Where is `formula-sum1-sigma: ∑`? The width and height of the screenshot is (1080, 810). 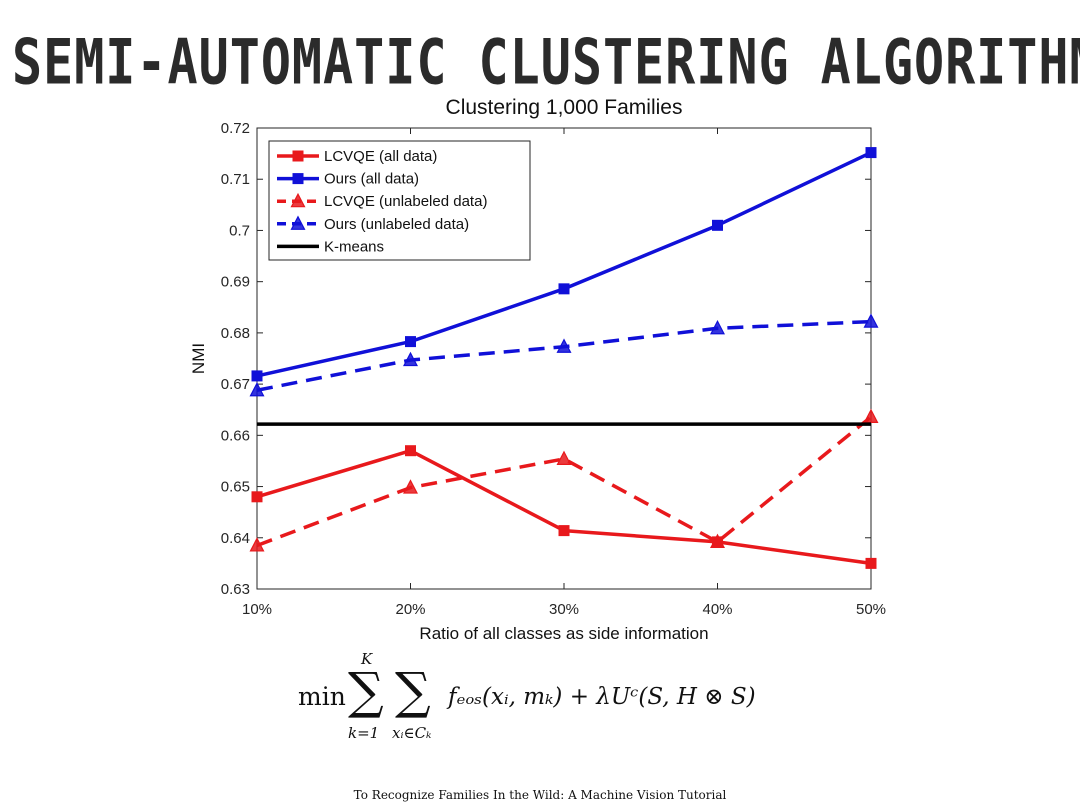 formula-sum1-sigma: ∑ is located at coordinates (366, 691).